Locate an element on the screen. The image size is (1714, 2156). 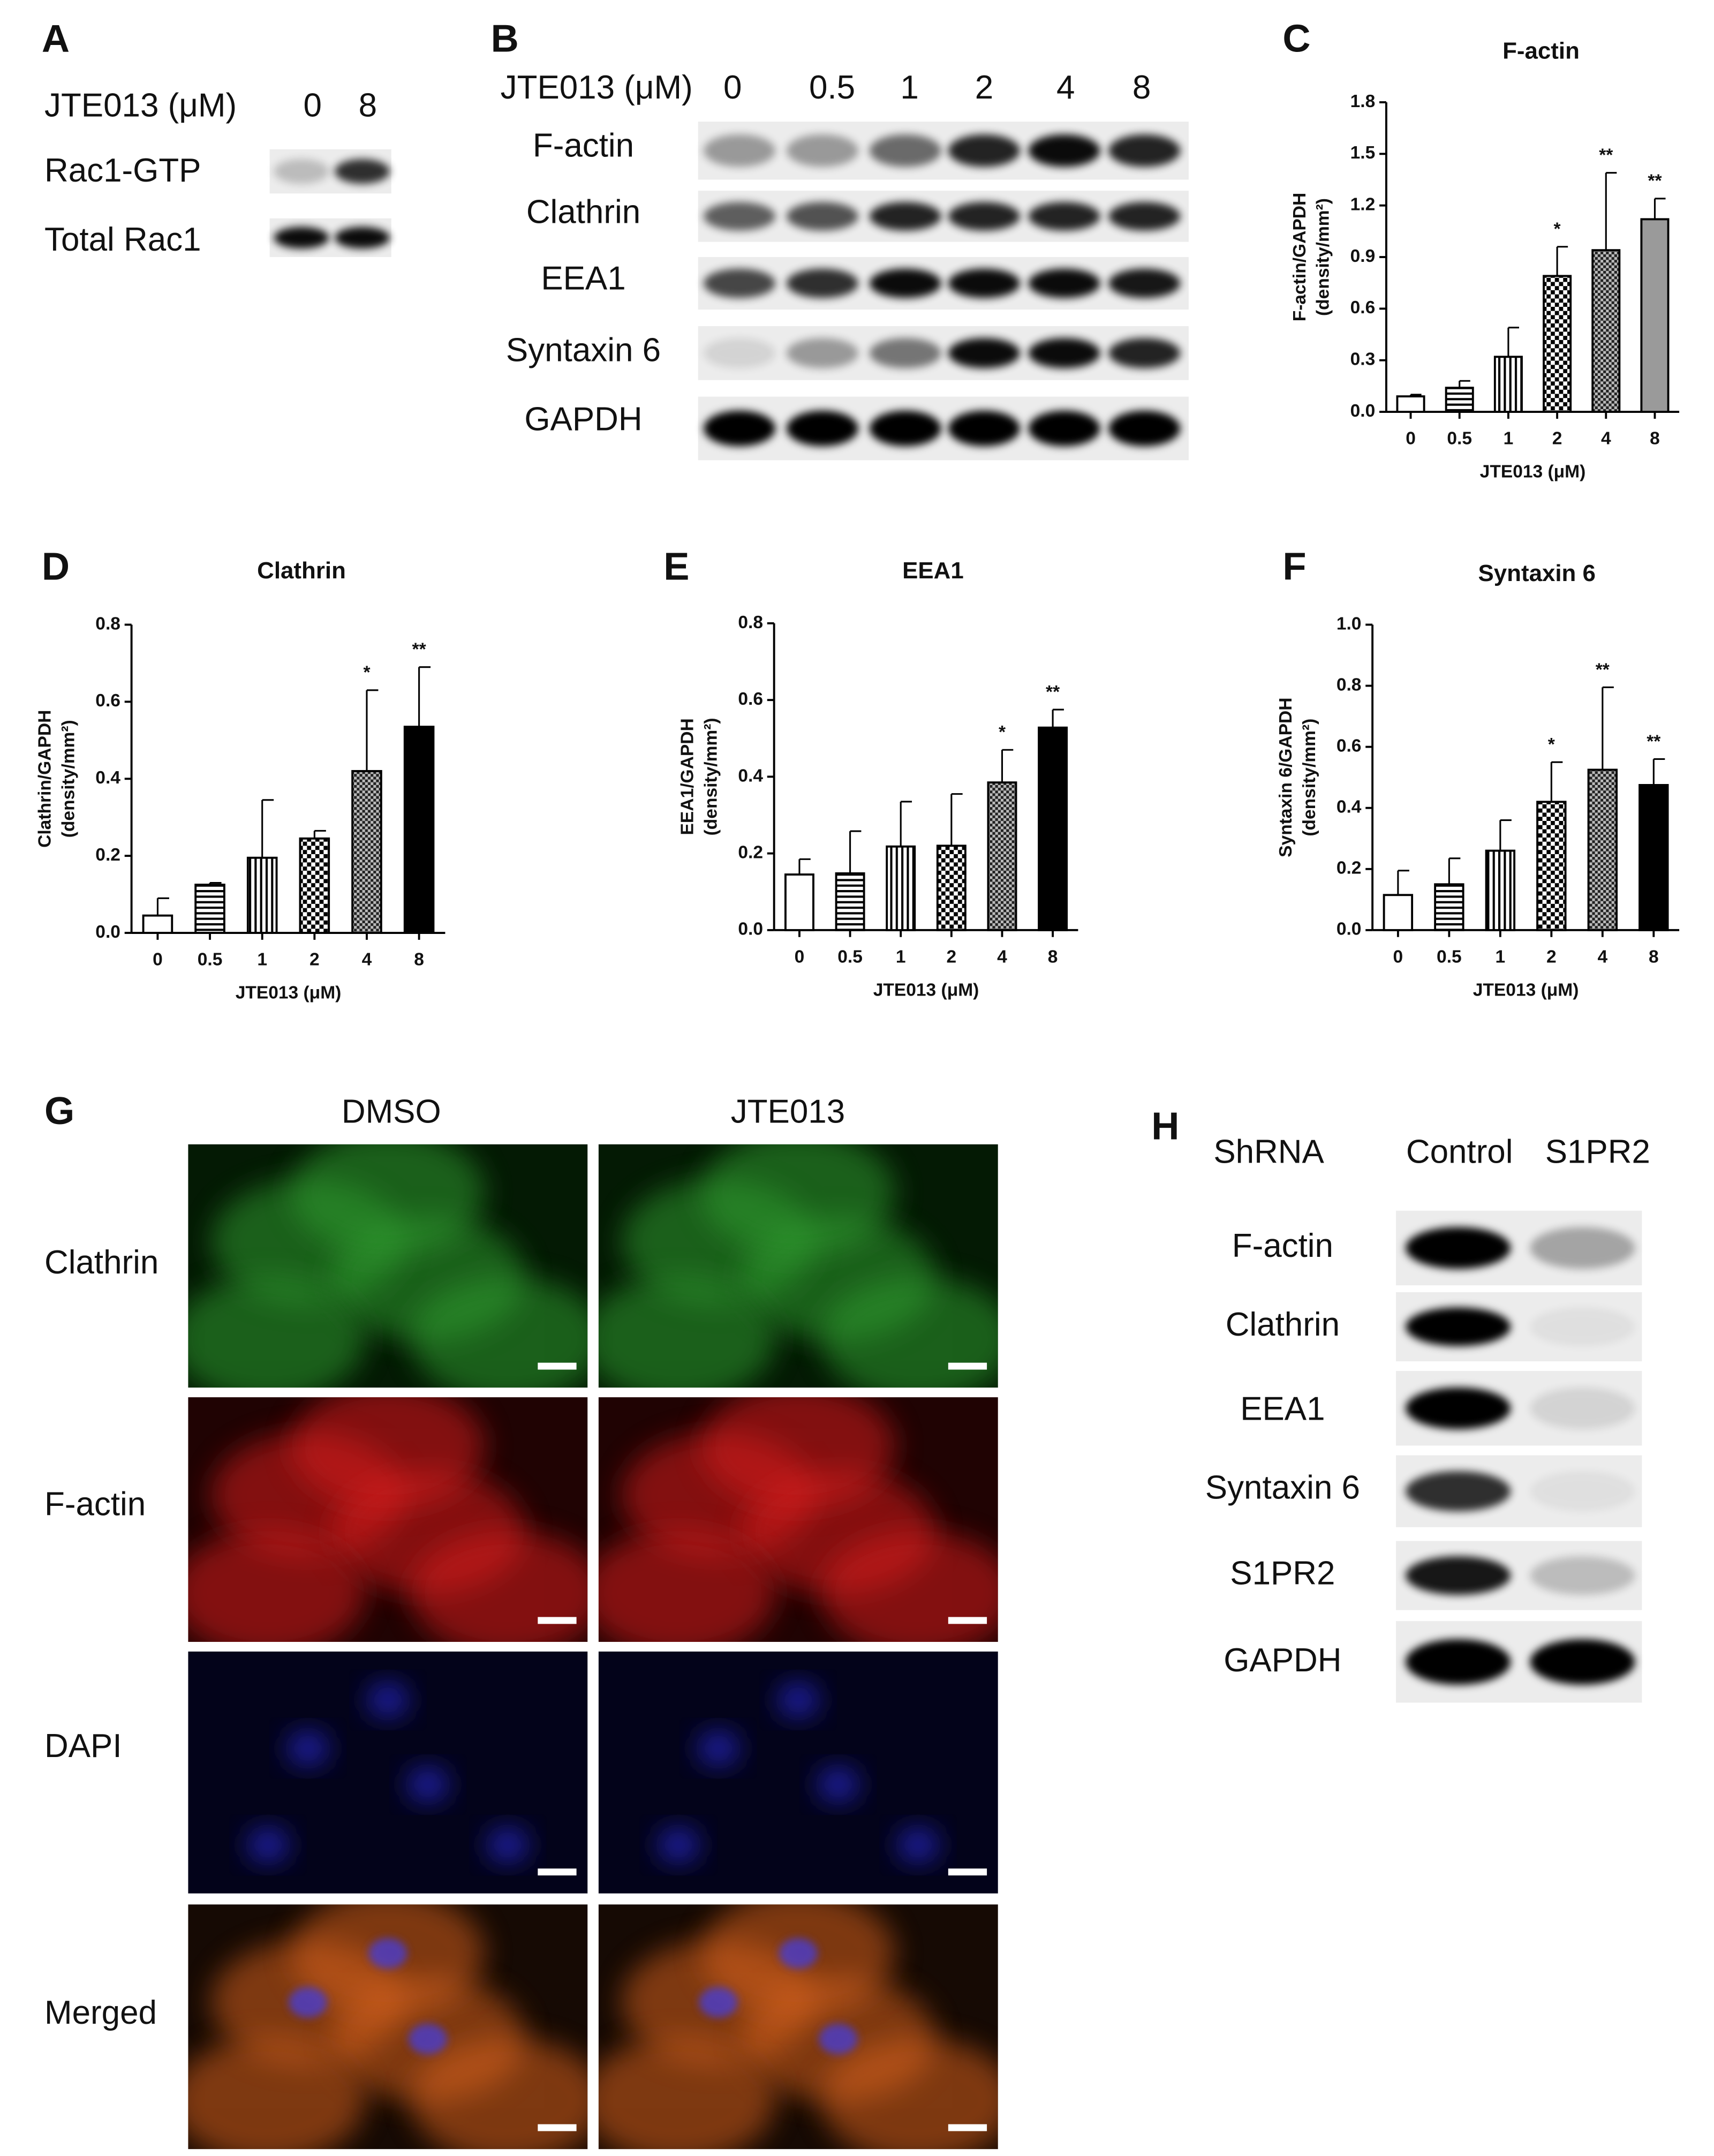
panel-letter: D is located at coordinates (56, 566).